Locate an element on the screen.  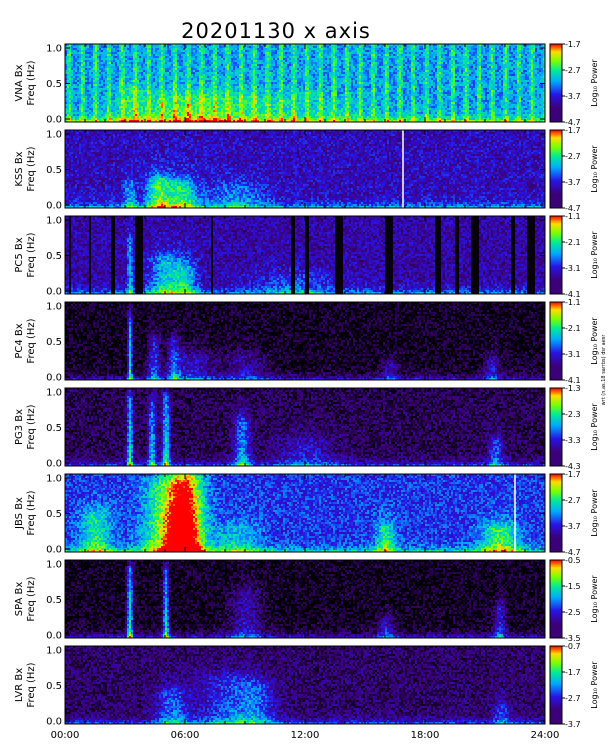
colorbar-tick-label: -2.5 is located at coordinates (573, 612).